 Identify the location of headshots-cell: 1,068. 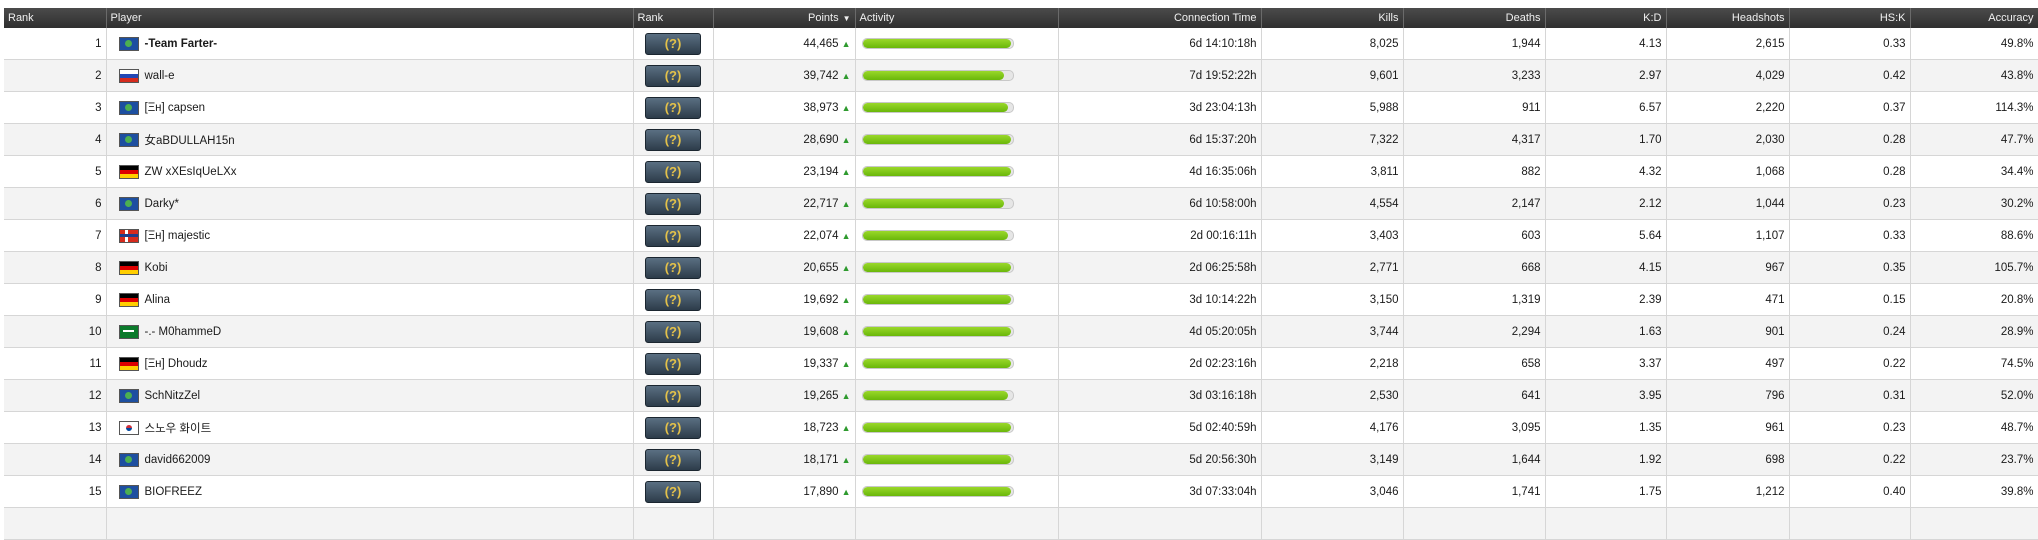
(1728, 171).